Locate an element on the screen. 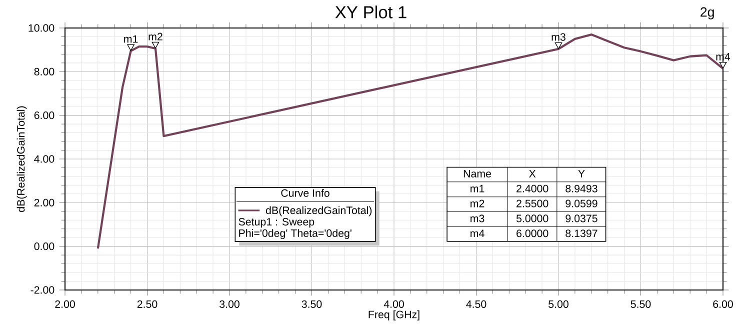  y-tick-label: 0.00 is located at coordinates (44, 246).